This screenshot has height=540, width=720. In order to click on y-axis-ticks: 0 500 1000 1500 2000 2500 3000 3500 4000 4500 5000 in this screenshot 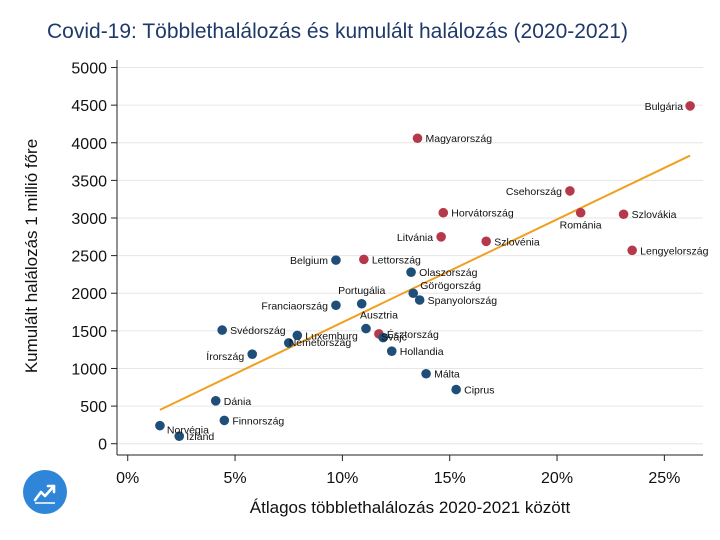, I will do `click(94, 257)`.